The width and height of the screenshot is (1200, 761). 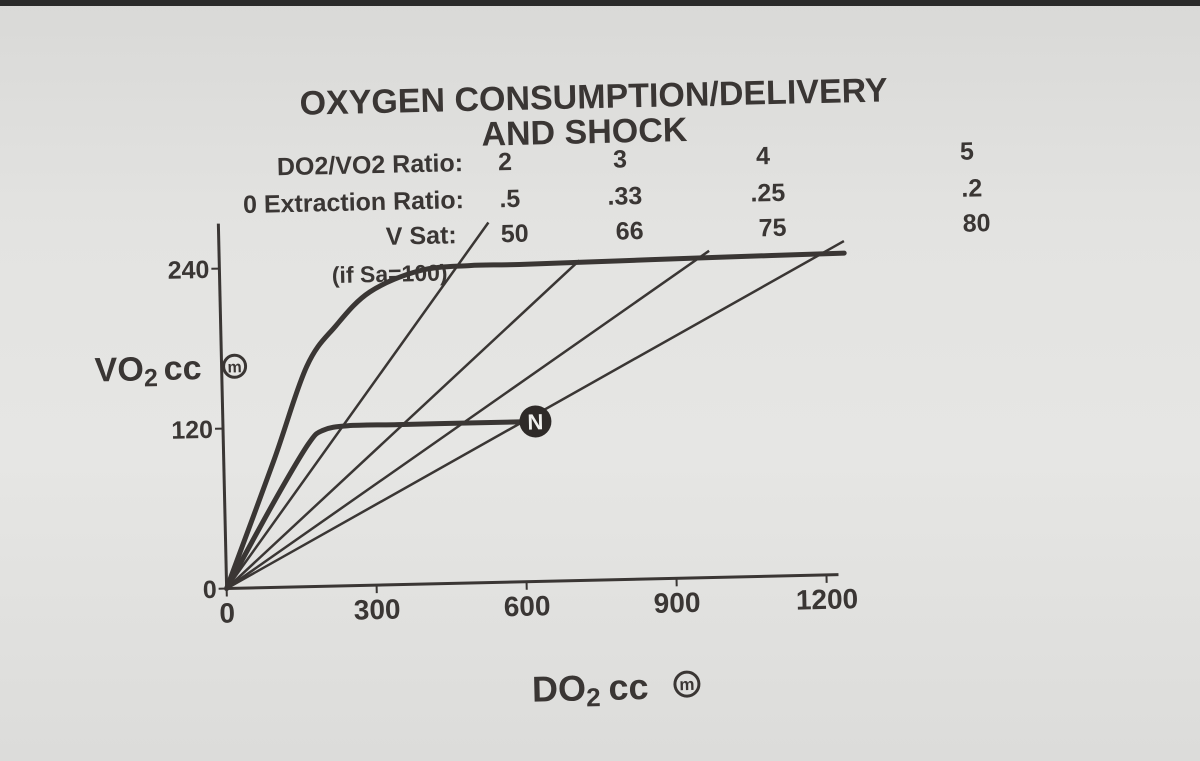 What do you see at coordinates (381, 505) in the screenshot?
I see `curve-line` at bounding box center [381, 505].